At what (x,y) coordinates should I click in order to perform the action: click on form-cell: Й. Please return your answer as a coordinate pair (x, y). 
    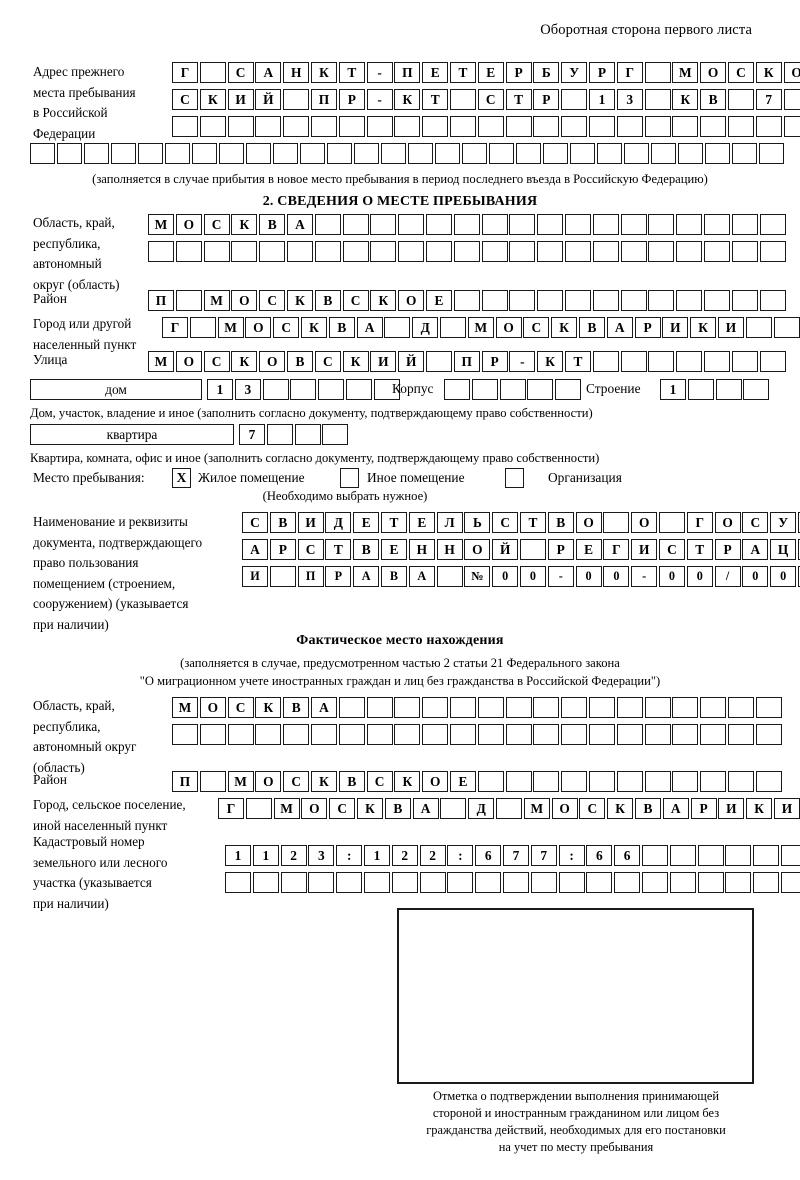
    Looking at the image, I should click on (268, 99).